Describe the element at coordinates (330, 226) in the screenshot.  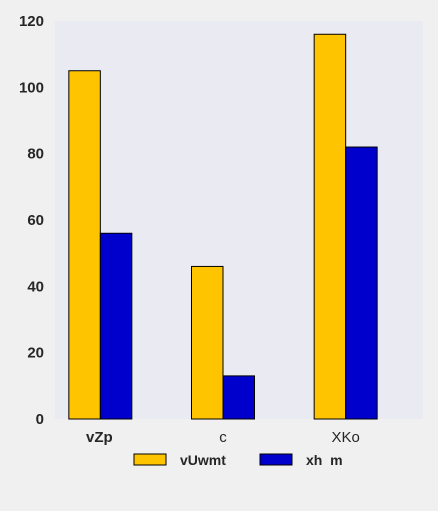
I see `bar-vUwmt-XKo` at that location.